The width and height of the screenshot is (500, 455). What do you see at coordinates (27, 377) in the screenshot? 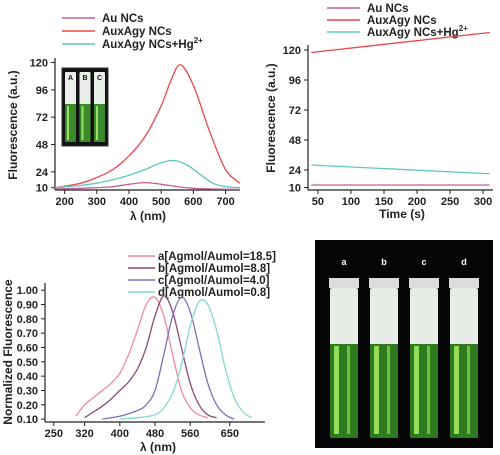
I see `panel3-ytick-label: 0.40` at bounding box center [27, 377].